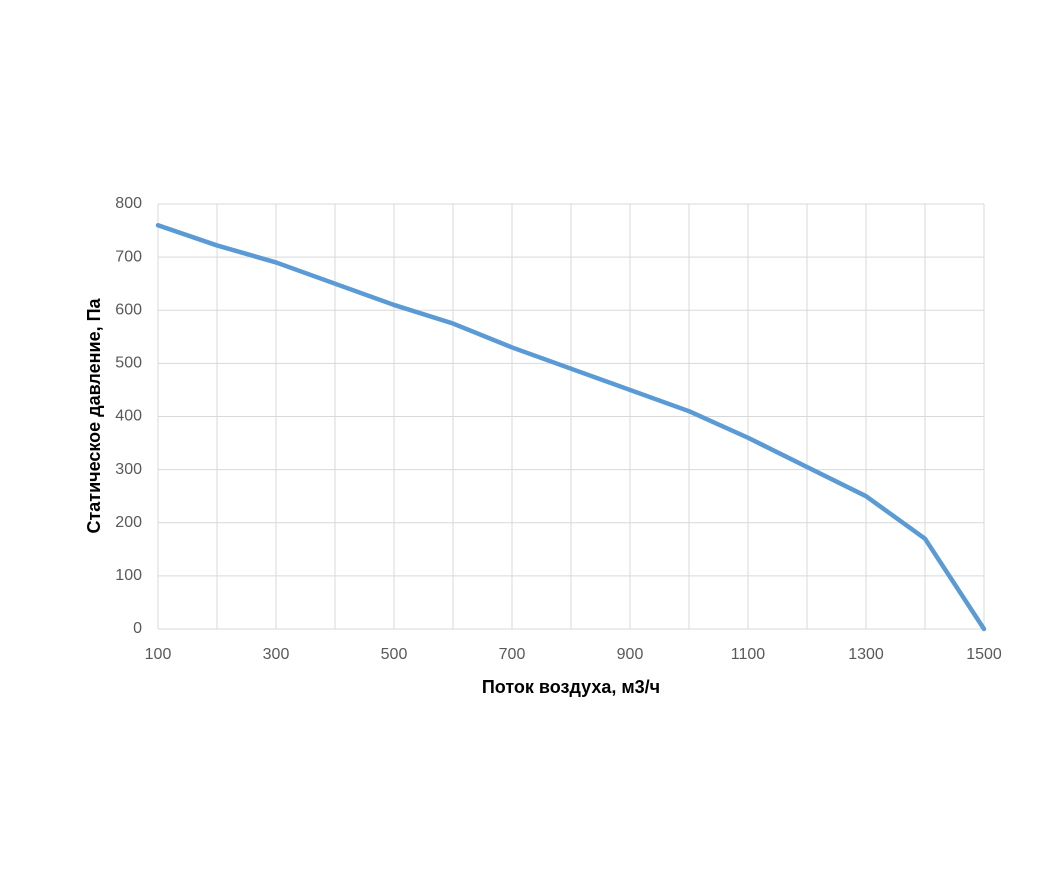 The image size is (1061, 869). What do you see at coordinates (394, 654) in the screenshot?
I see `x-tick-label: 500` at bounding box center [394, 654].